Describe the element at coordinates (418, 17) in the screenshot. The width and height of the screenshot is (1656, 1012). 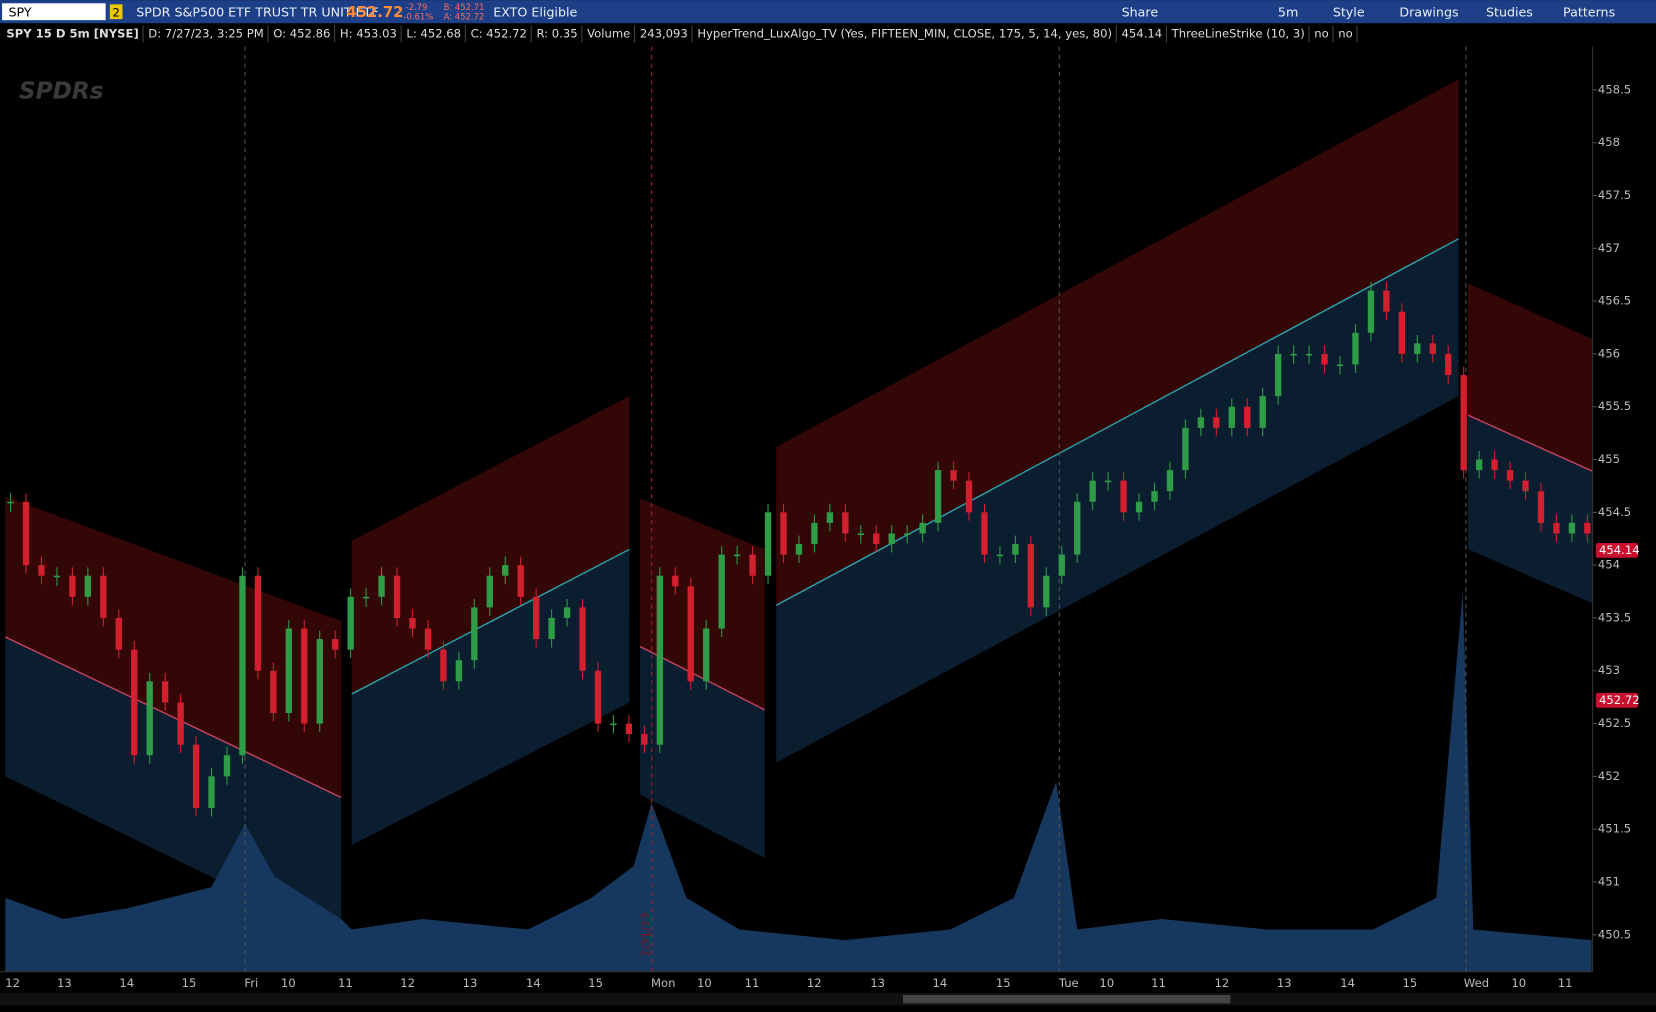
I see `change-pct: -0.61%` at that location.